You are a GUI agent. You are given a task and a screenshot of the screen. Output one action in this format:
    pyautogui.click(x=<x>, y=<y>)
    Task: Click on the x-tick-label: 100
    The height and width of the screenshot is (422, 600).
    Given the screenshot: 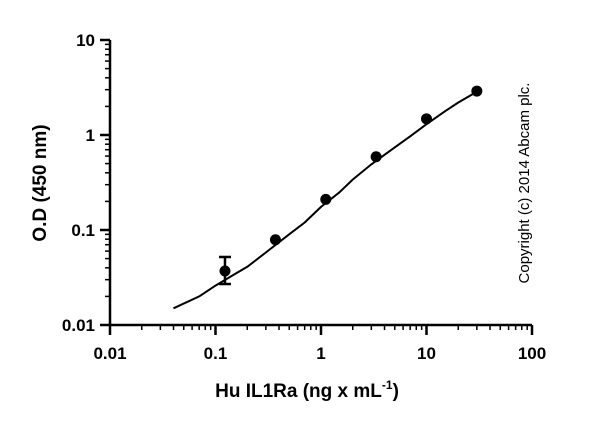 What is the action you would take?
    pyautogui.click(x=532, y=353)
    